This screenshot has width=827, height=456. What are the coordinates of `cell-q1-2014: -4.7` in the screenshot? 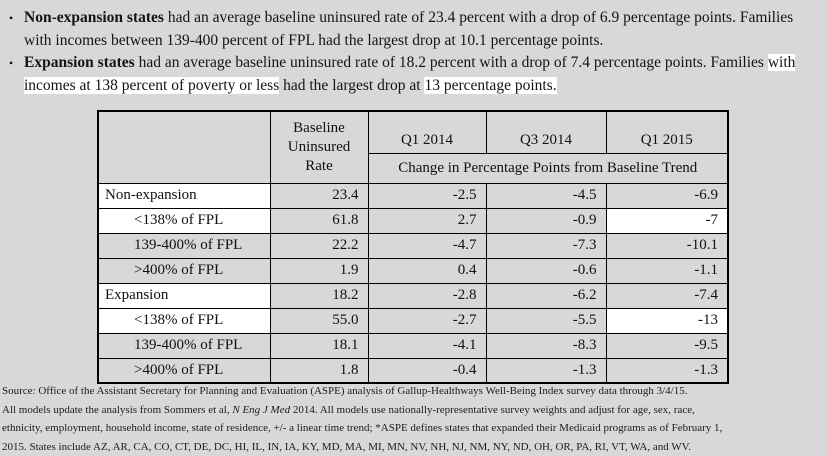 It's located at (427, 245).